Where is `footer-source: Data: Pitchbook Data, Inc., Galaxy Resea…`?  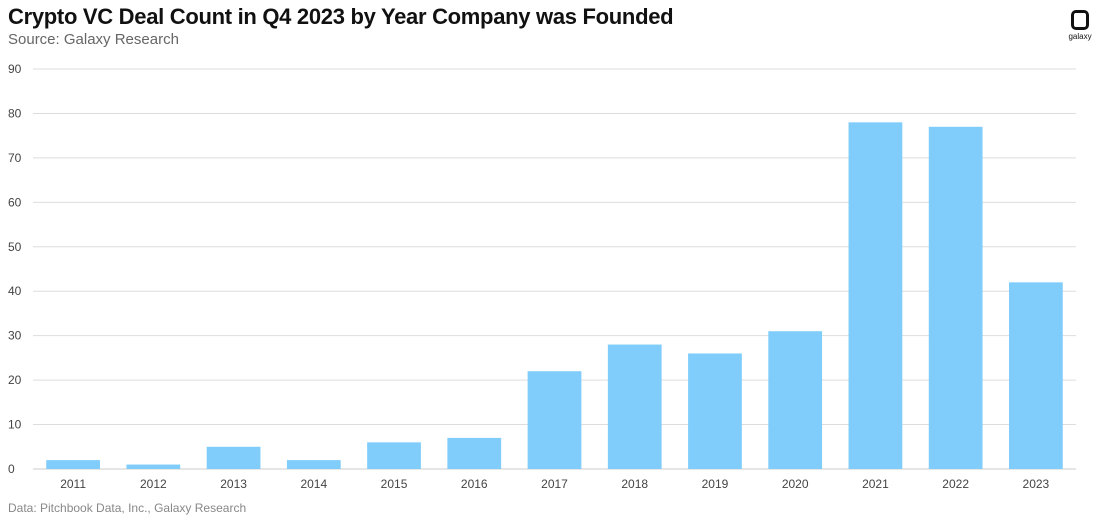 footer-source: Data: Pitchbook Data, Inc., Galaxy Resea… is located at coordinates (127, 508).